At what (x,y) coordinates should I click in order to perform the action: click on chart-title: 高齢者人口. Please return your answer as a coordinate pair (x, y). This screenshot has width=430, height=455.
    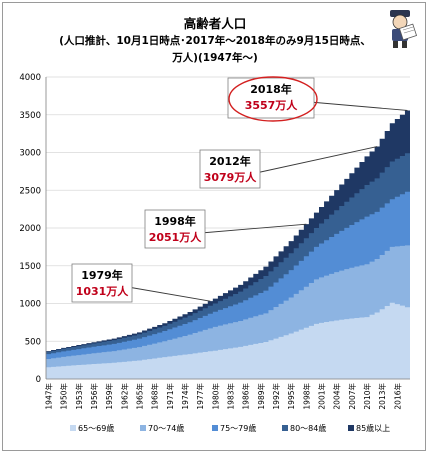
    Looking at the image, I should click on (215, 23).